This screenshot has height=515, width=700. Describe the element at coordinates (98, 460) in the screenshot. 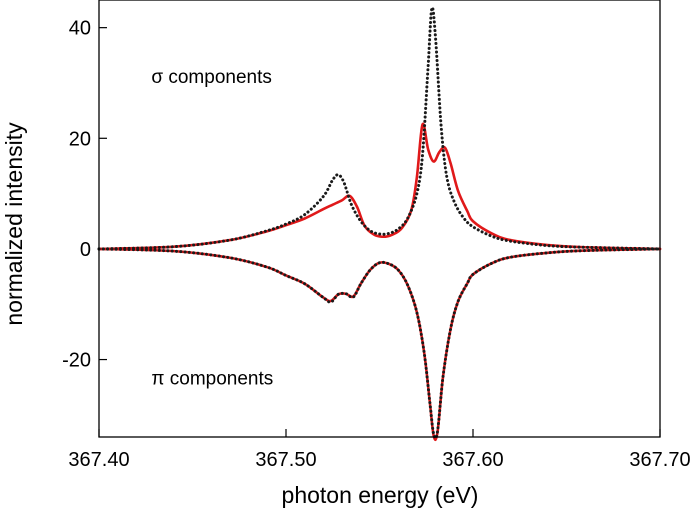

I see `x-tick-label-0: 367.40` at that location.